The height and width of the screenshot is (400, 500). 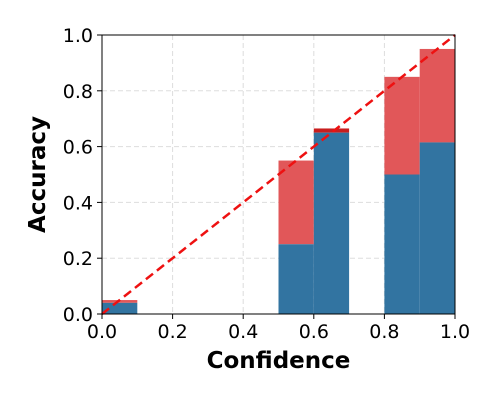 I want to click on y-tick-label: 1.0, so click(x=78, y=36).